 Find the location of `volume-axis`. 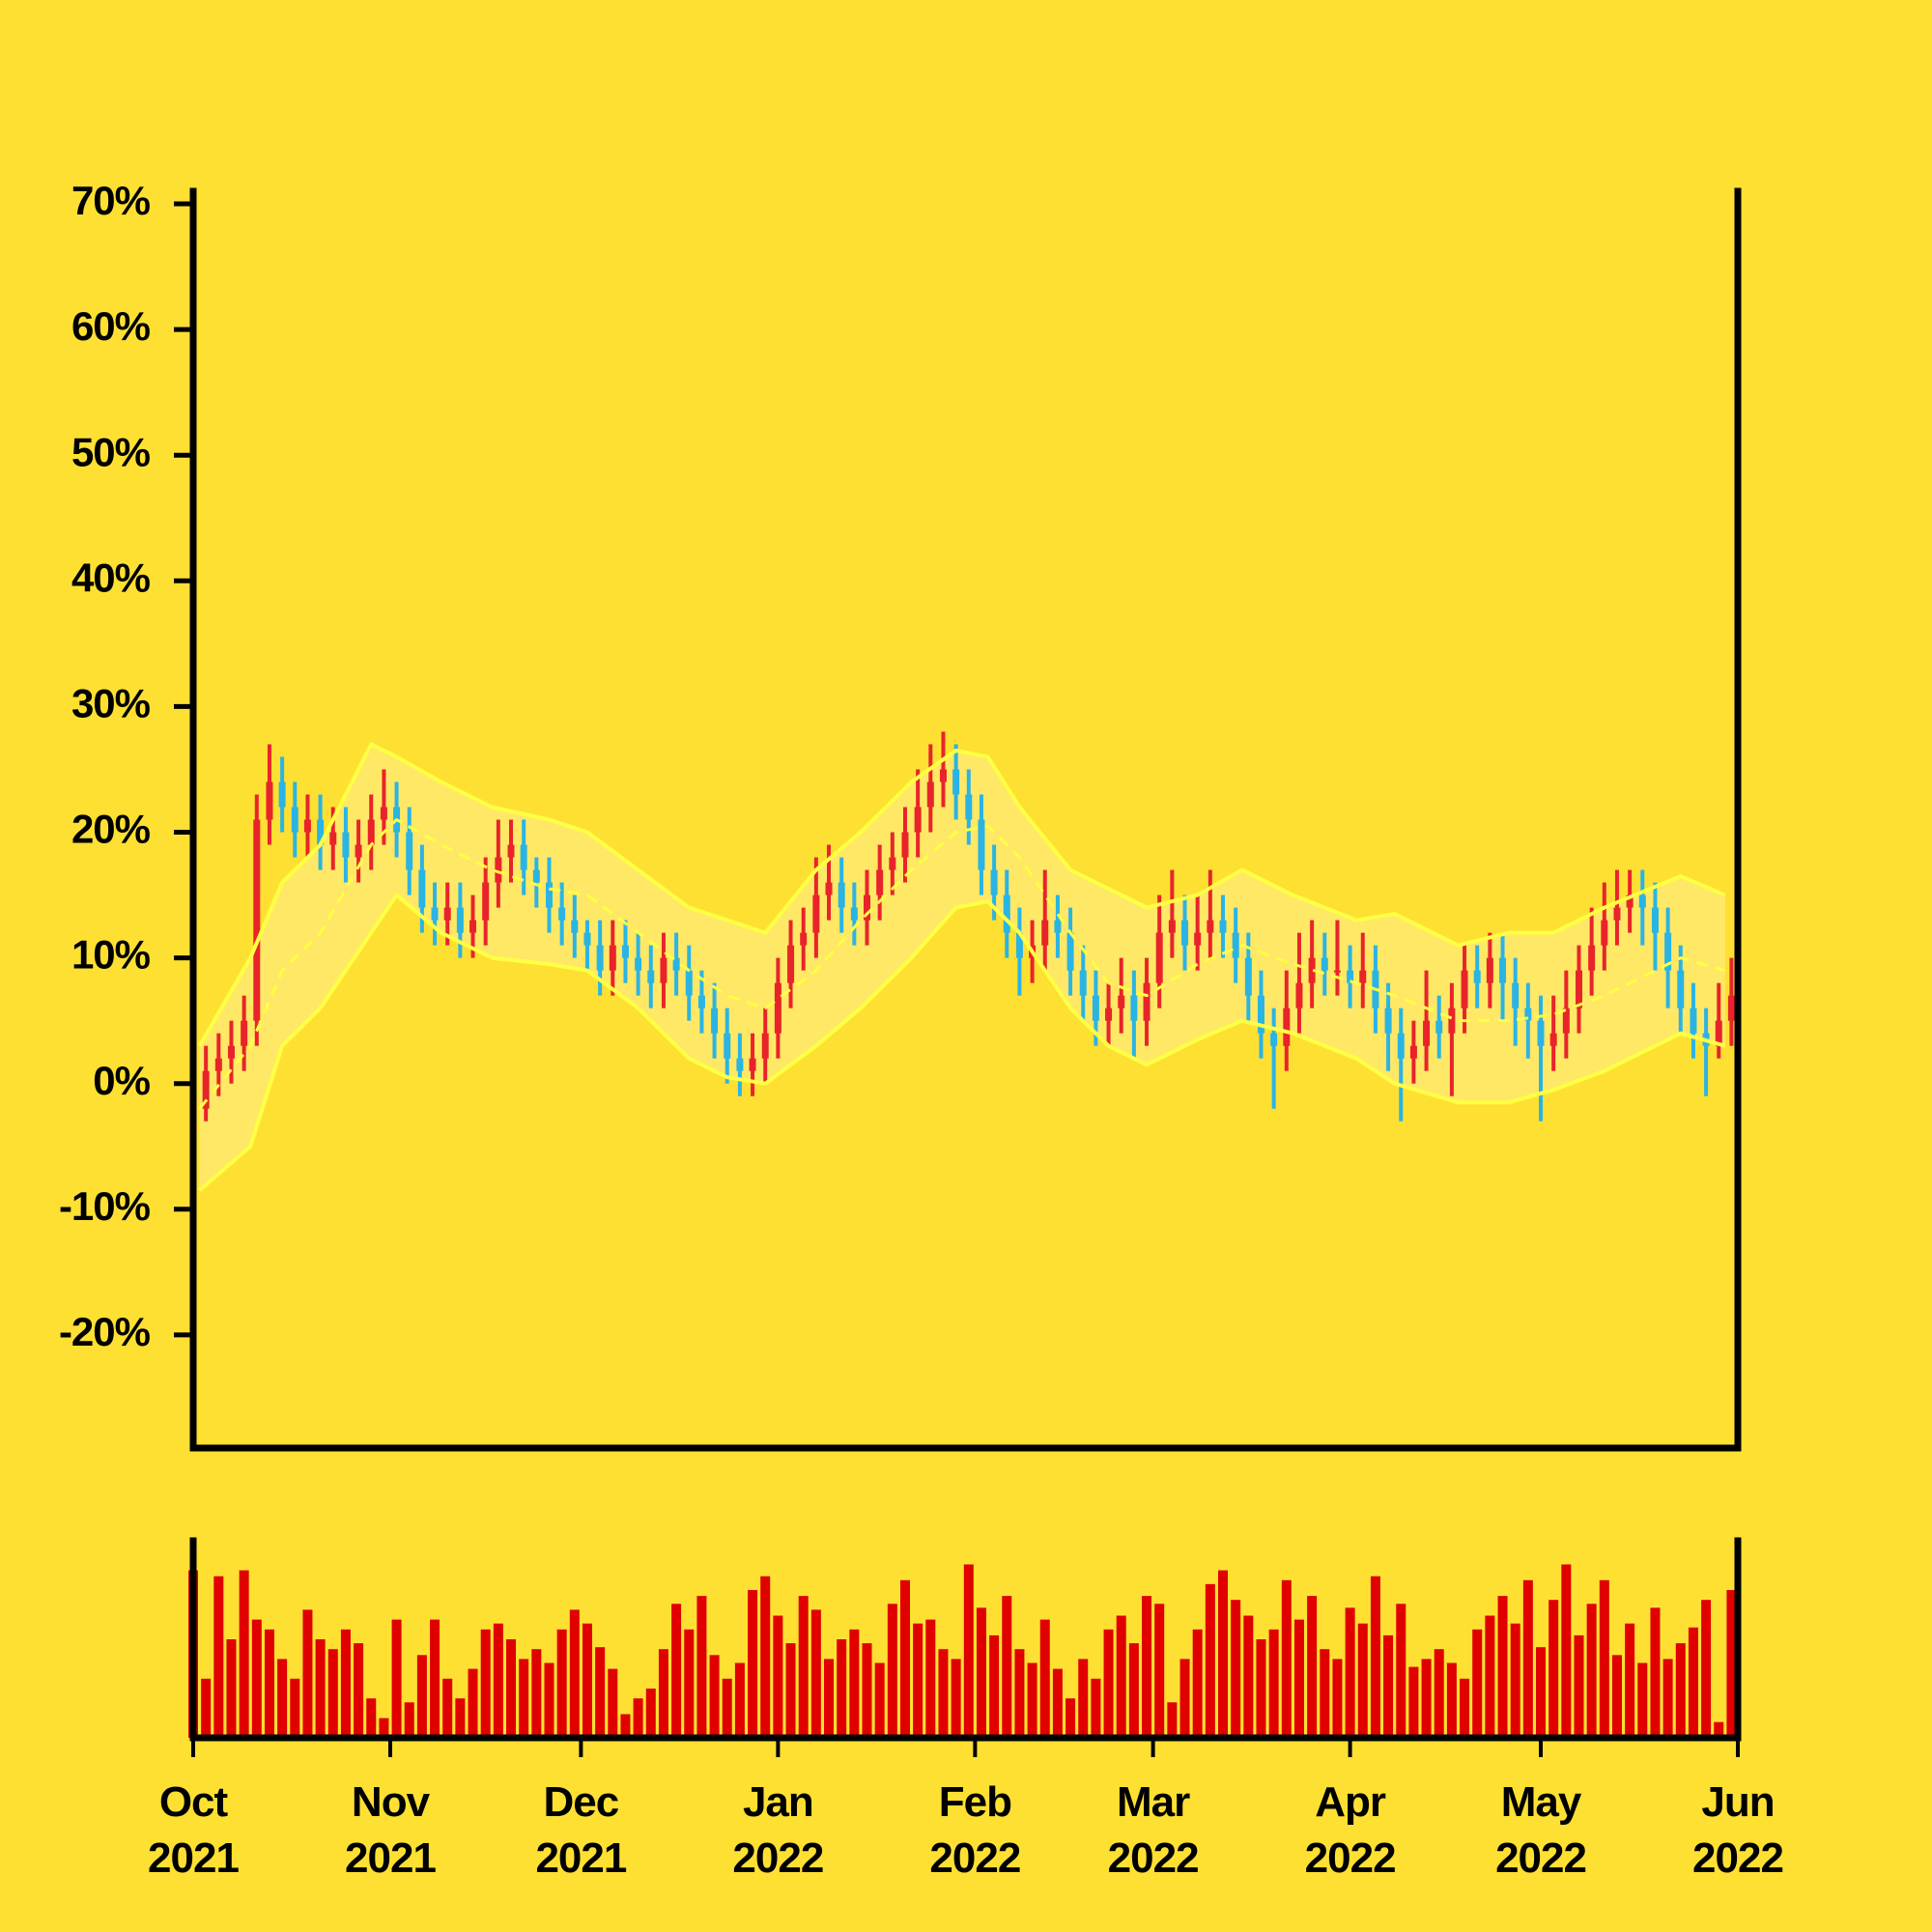

volume-axis is located at coordinates (965, 1639).